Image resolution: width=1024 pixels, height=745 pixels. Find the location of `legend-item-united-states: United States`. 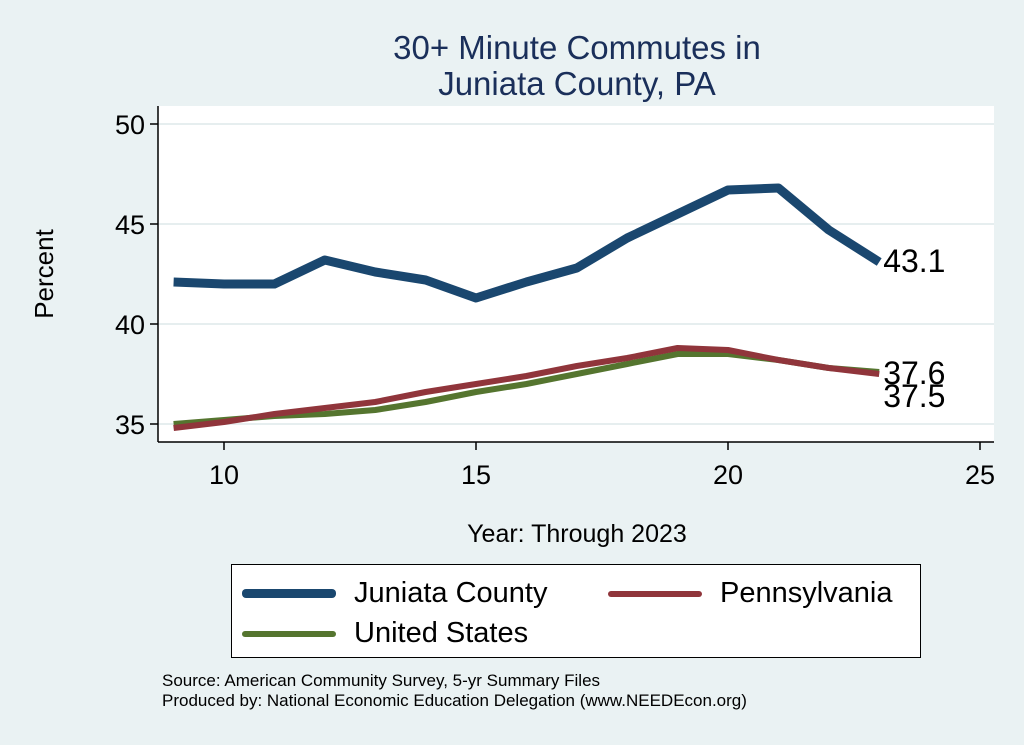

legend-item-united-states: United States is located at coordinates (385, 633).